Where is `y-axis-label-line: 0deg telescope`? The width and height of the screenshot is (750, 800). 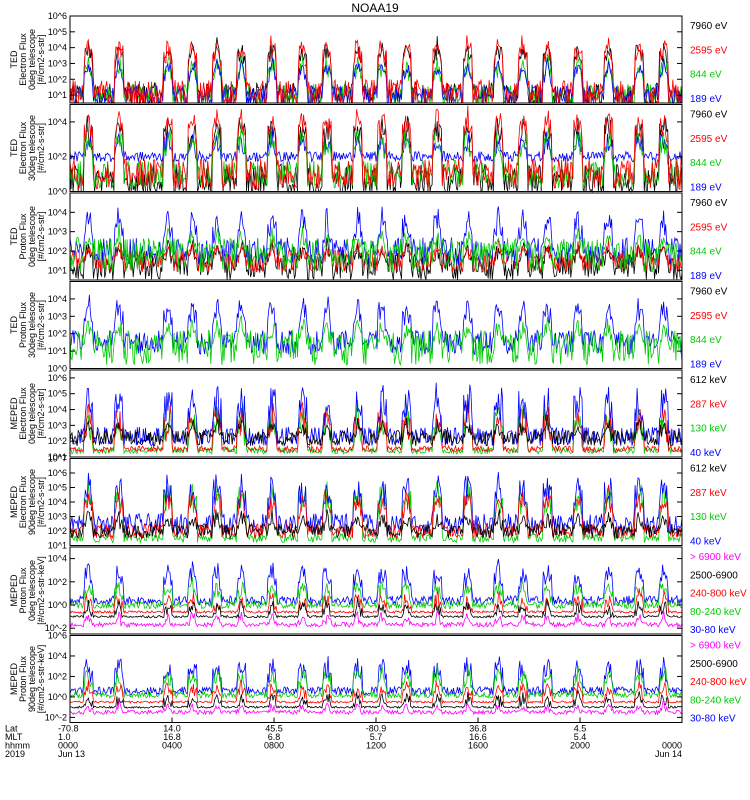 y-axis-label-line: 0deg telescope is located at coordinates (32, 590).